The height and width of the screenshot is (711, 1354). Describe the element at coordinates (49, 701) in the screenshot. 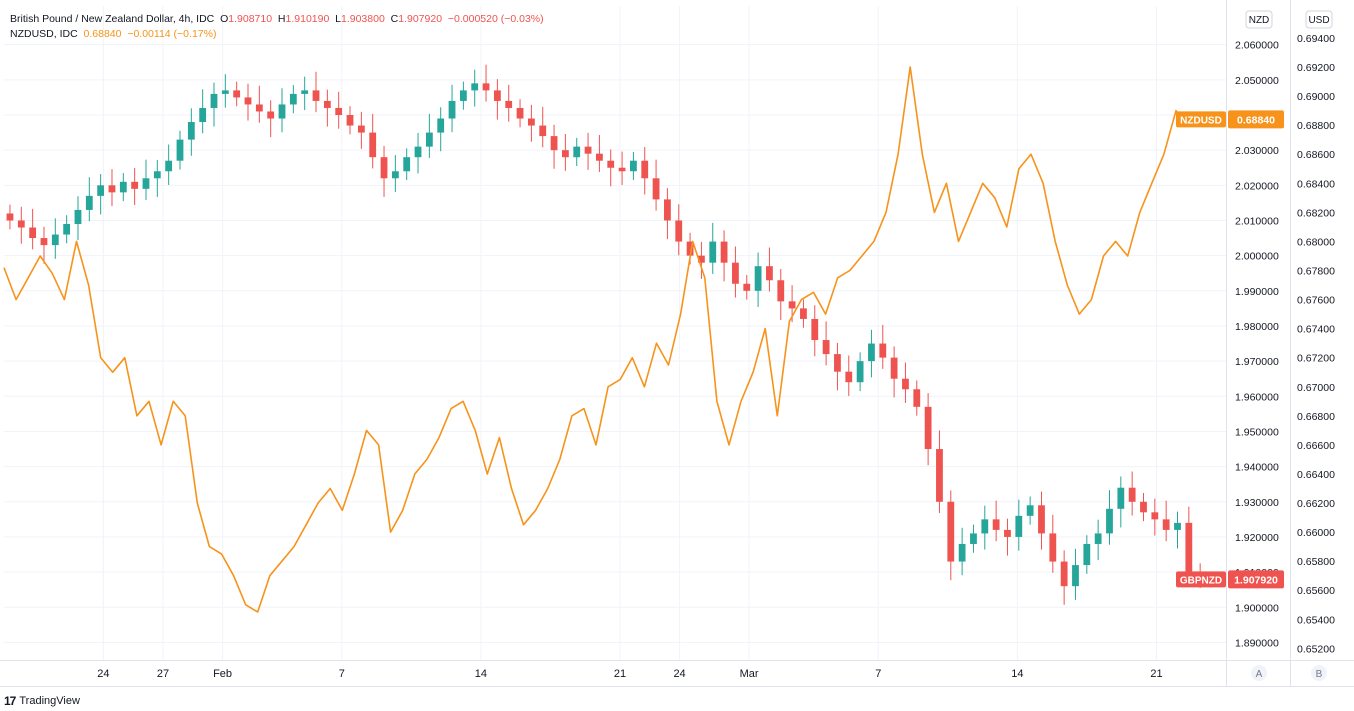

I see `tradingview-brand: TradingView` at that location.